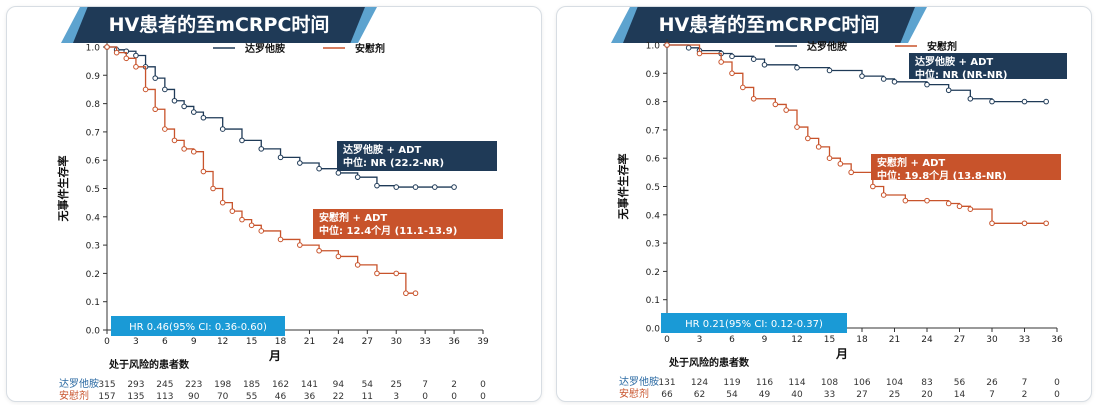 The height and width of the screenshot is (405, 1098). What do you see at coordinates (894, 383) in the screenshot?
I see `risk-value-darolutamide: 104` at bounding box center [894, 383].